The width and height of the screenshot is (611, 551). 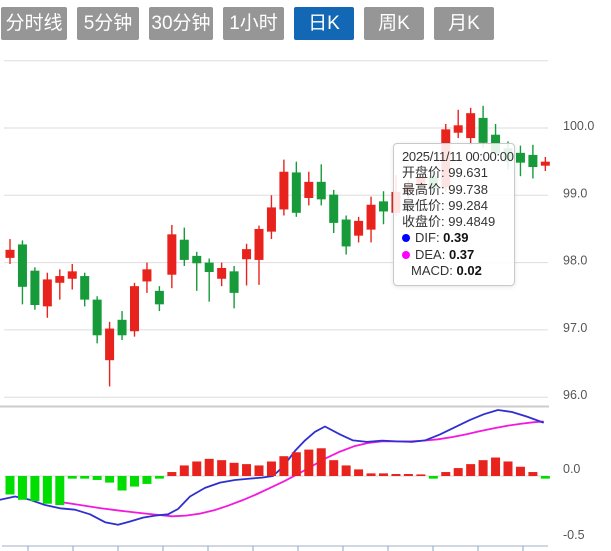 I want to click on dea-dot-icon, so click(x=406, y=254).